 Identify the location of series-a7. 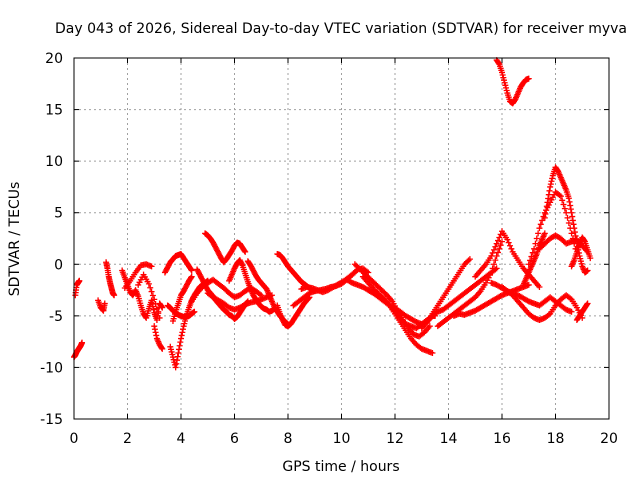
(158, 337).